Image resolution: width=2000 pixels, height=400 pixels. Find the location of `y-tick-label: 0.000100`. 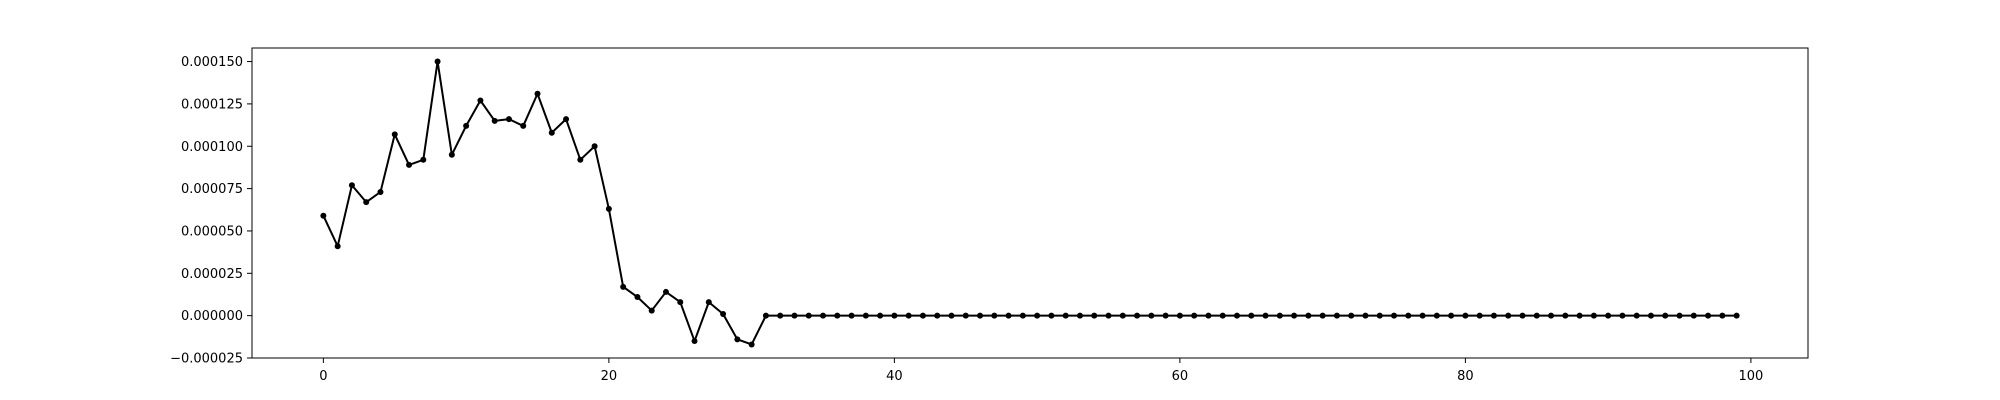

y-tick-label: 0.000100 is located at coordinates (212, 147).